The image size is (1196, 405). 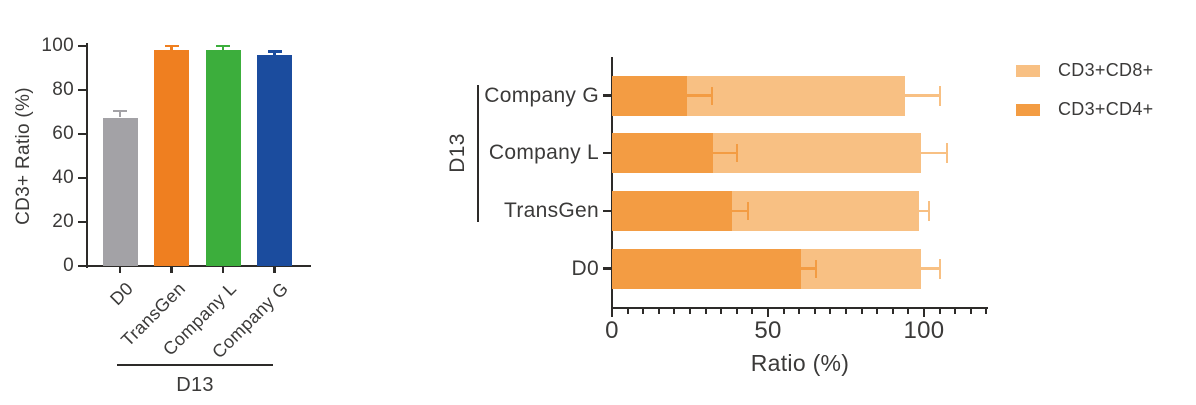 I want to click on error-bar-d0-total, so click(x=930, y=268).